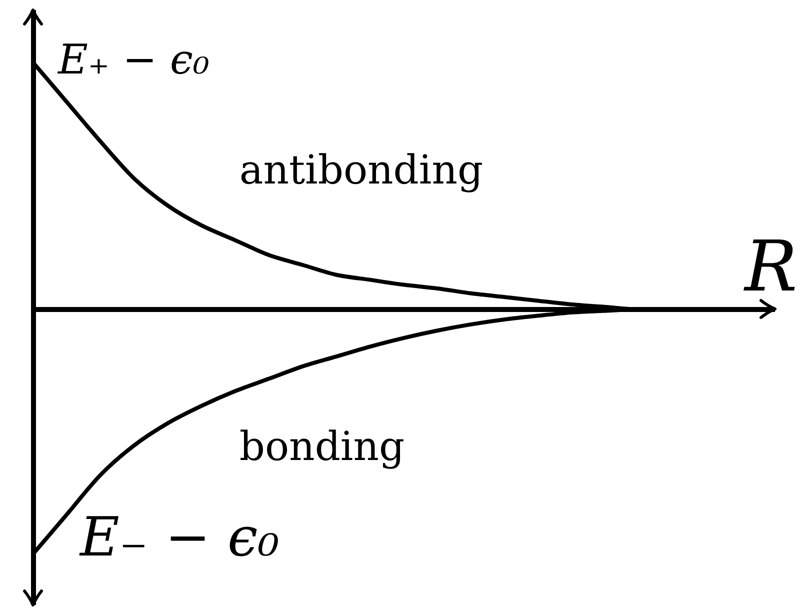  What do you see at coordinates (179, 537) in the screenshot?
I see `annotation: E₋ − ϵ₀` at bounding box center [179, 537].